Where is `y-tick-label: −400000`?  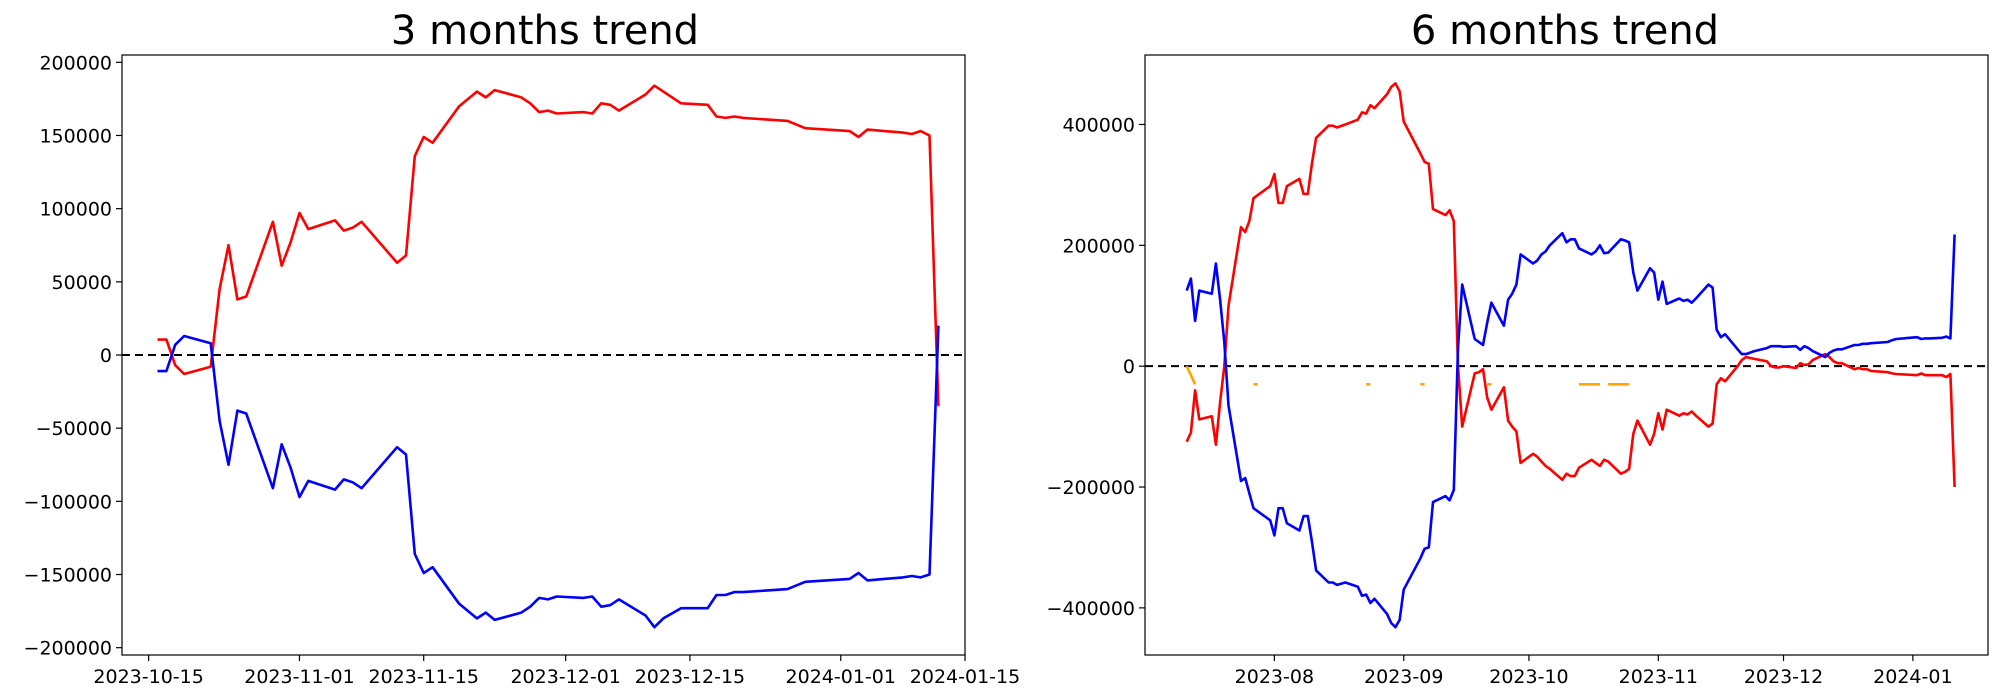
y-tick-label: −400000 is located at coordinates (1091, 609).